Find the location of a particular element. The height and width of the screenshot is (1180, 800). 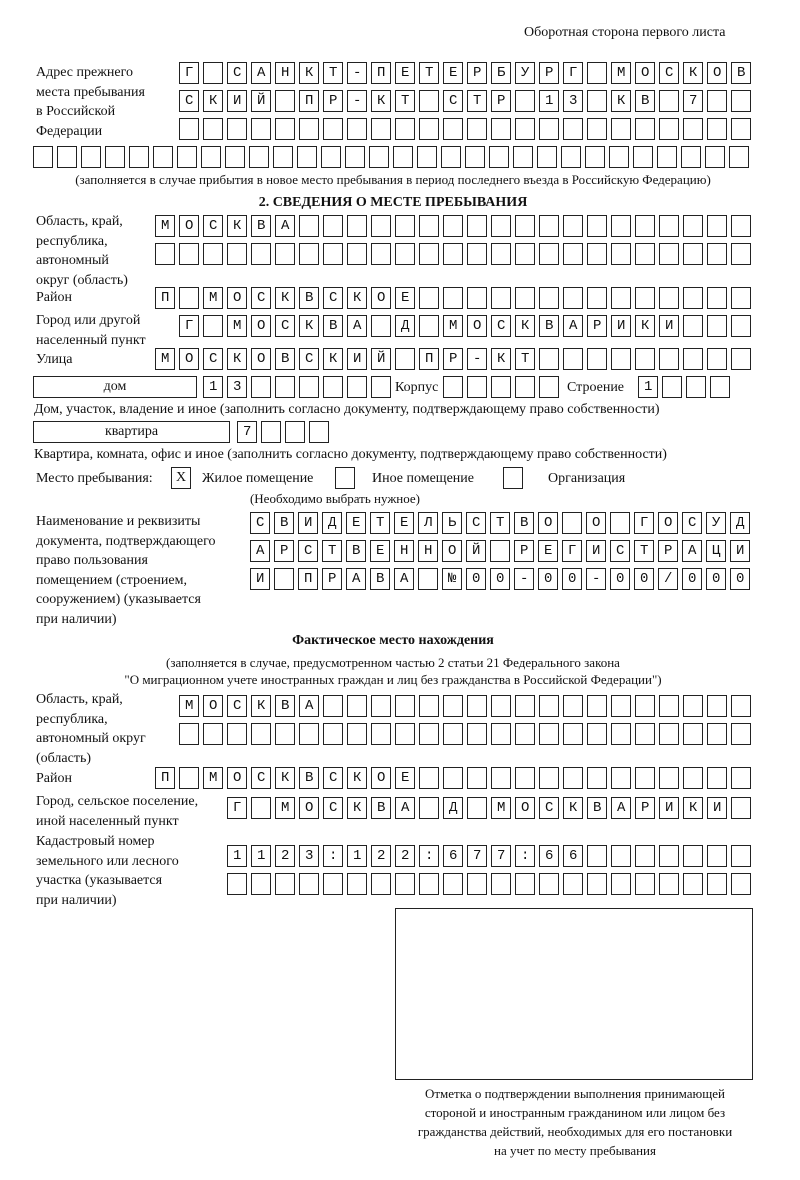

option-organization-checkbox is located at coordinates (513, 478).